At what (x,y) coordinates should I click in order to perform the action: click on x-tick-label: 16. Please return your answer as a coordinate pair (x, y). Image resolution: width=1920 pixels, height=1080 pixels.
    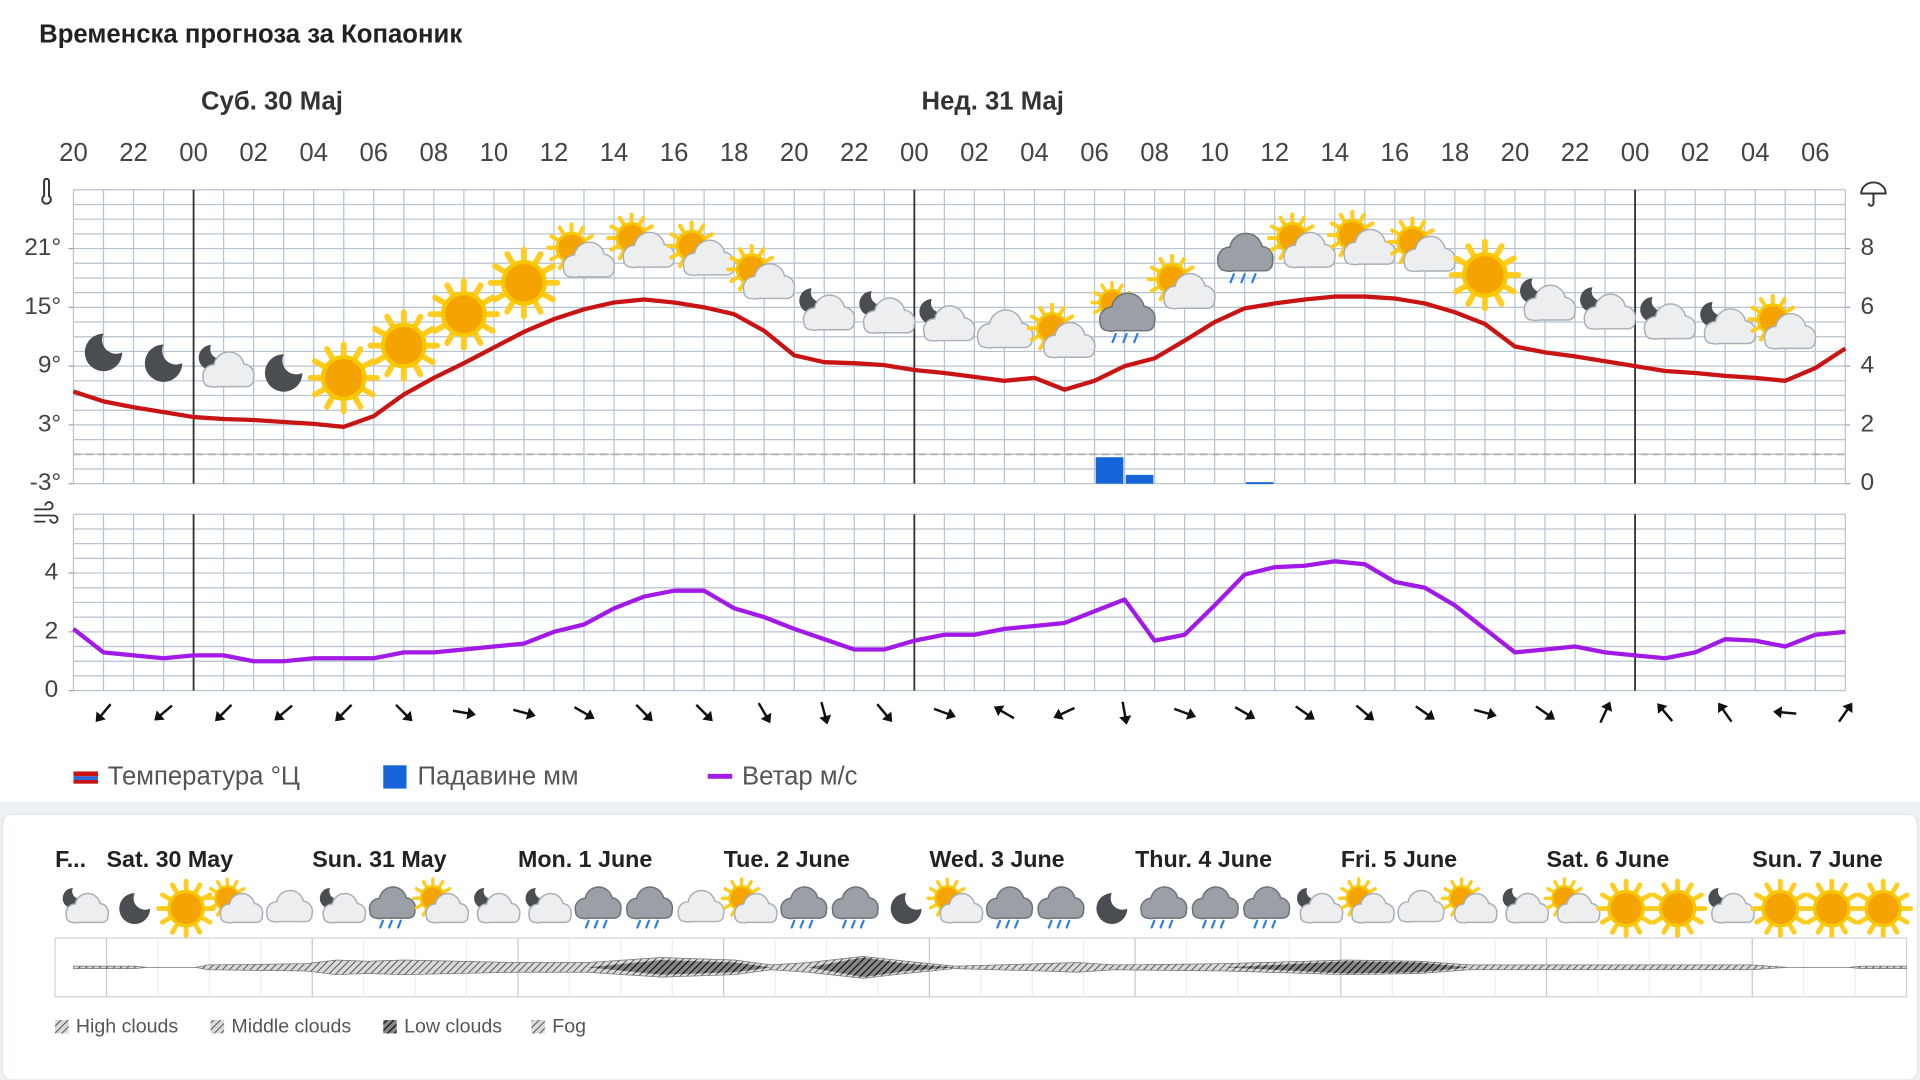
    Looking at the image, I should click on (674, 153).